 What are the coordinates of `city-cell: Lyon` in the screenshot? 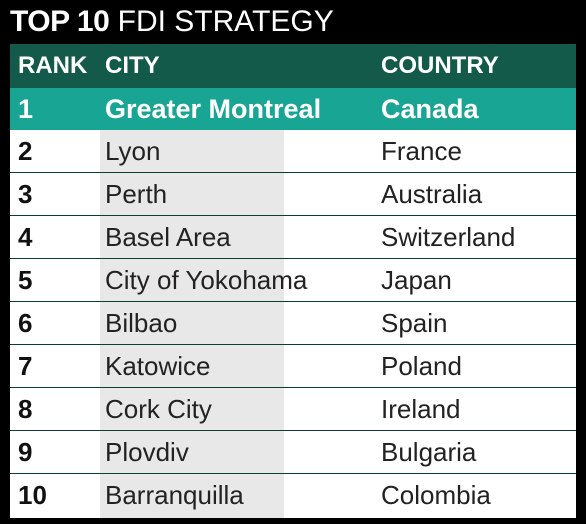 It's located at (133, 151).